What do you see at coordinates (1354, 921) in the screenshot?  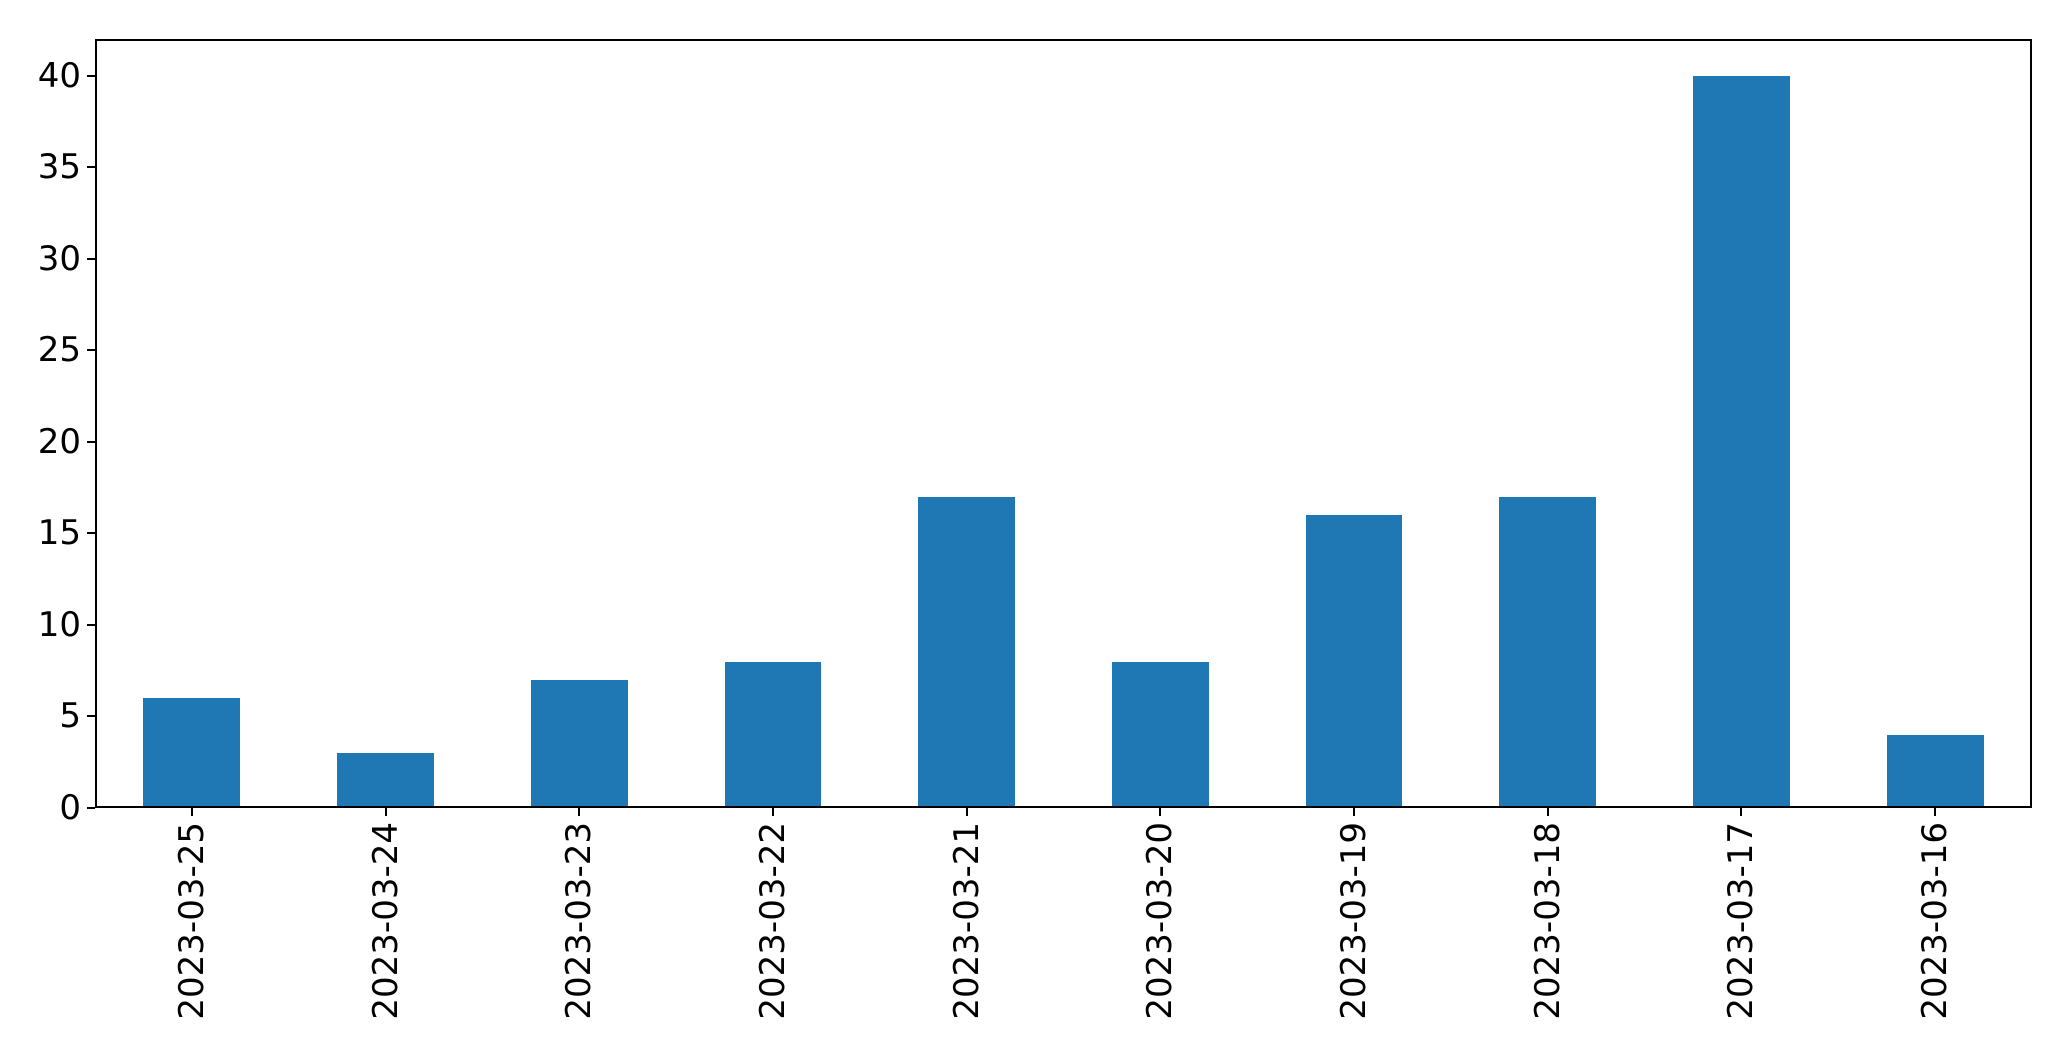 I see `x-tick-label: 2023-03-19` at bounding box center [1354, 921].